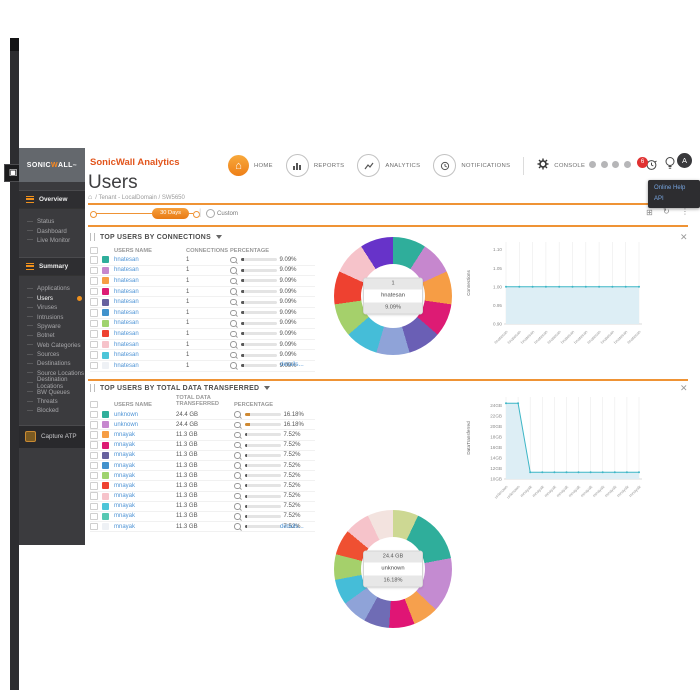 The image size is (700, 700). Describe the element at coordinates (47, 382) in the screenshot. I see `sidebar-item-destination-locations: — Destination Locations` at that location.